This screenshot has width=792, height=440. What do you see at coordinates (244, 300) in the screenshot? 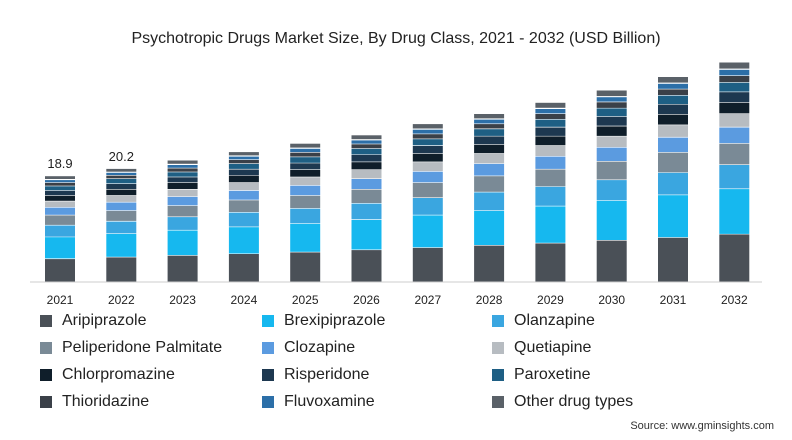
I see `x-tick-label: 2024` at bounding box center [244, 300].